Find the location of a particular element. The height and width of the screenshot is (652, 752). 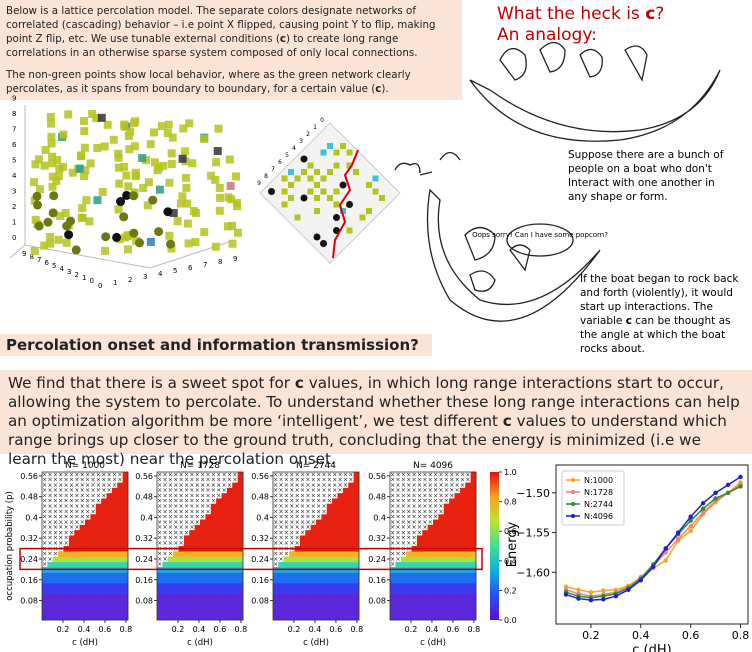

y-tick-label: 0.16 is located at coordinates (144, 580).